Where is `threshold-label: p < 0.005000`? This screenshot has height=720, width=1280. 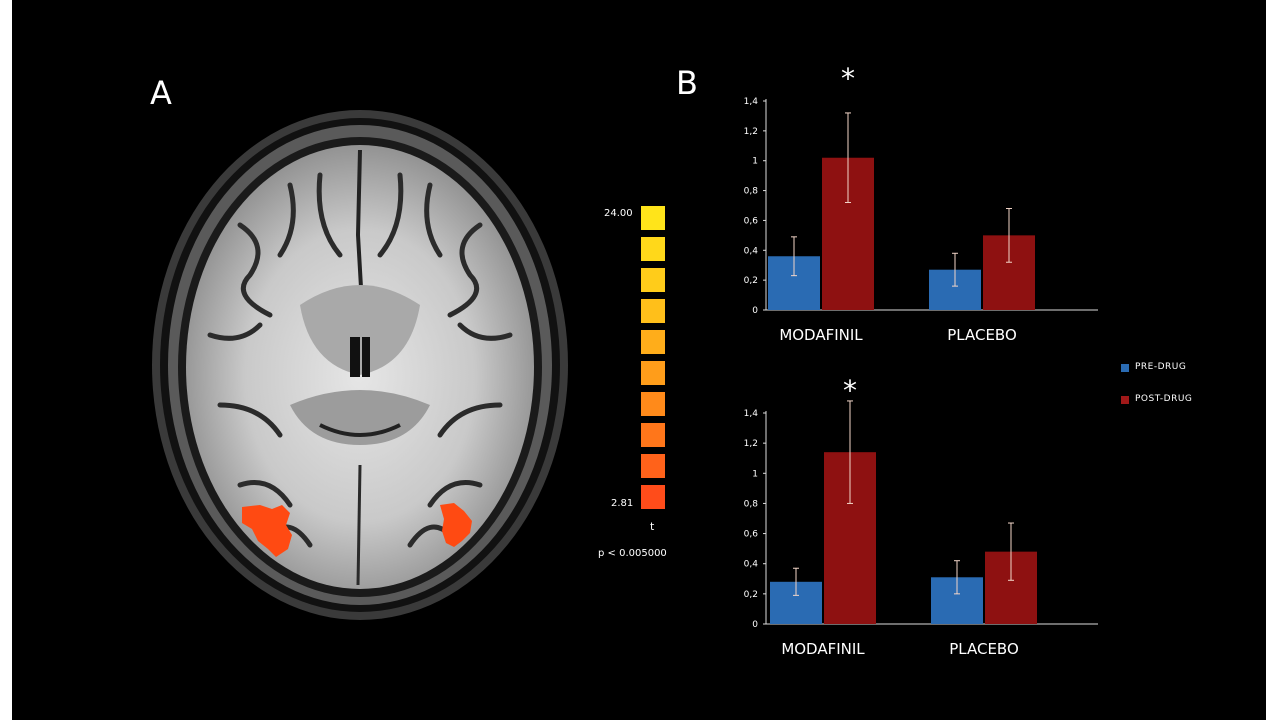 threshold-label: p < 0.005000 is located at coordinates (632, 553).